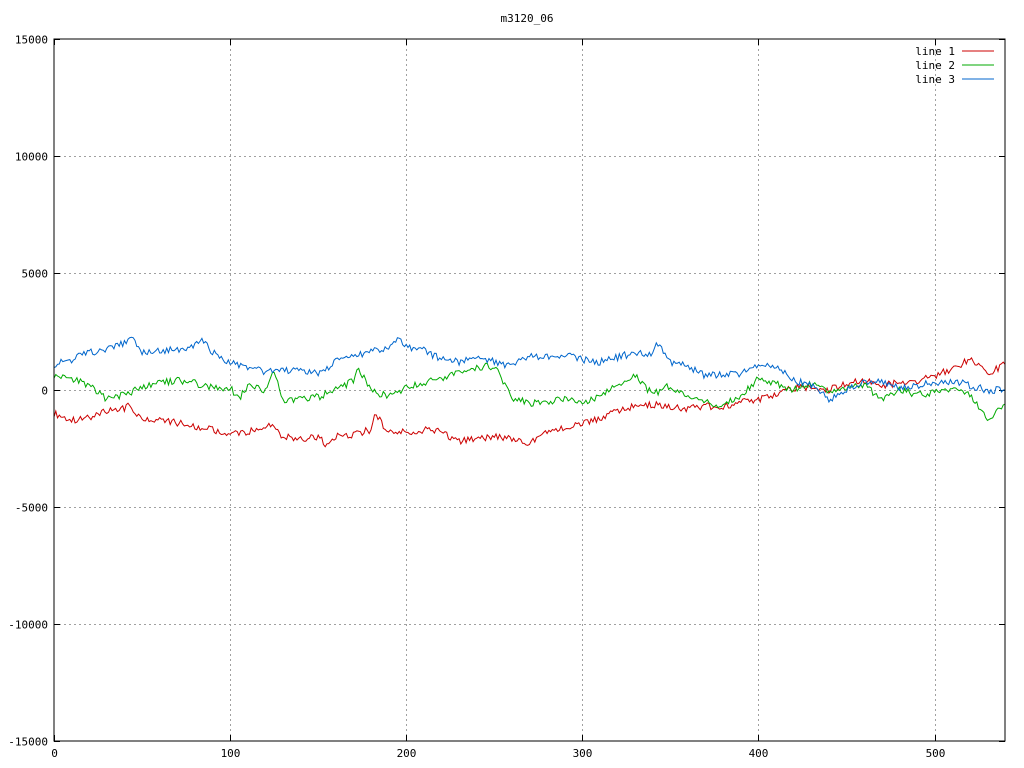 The image size is (1024, 768). I want to click on y-tick-label: -5000, so click(31, 508).